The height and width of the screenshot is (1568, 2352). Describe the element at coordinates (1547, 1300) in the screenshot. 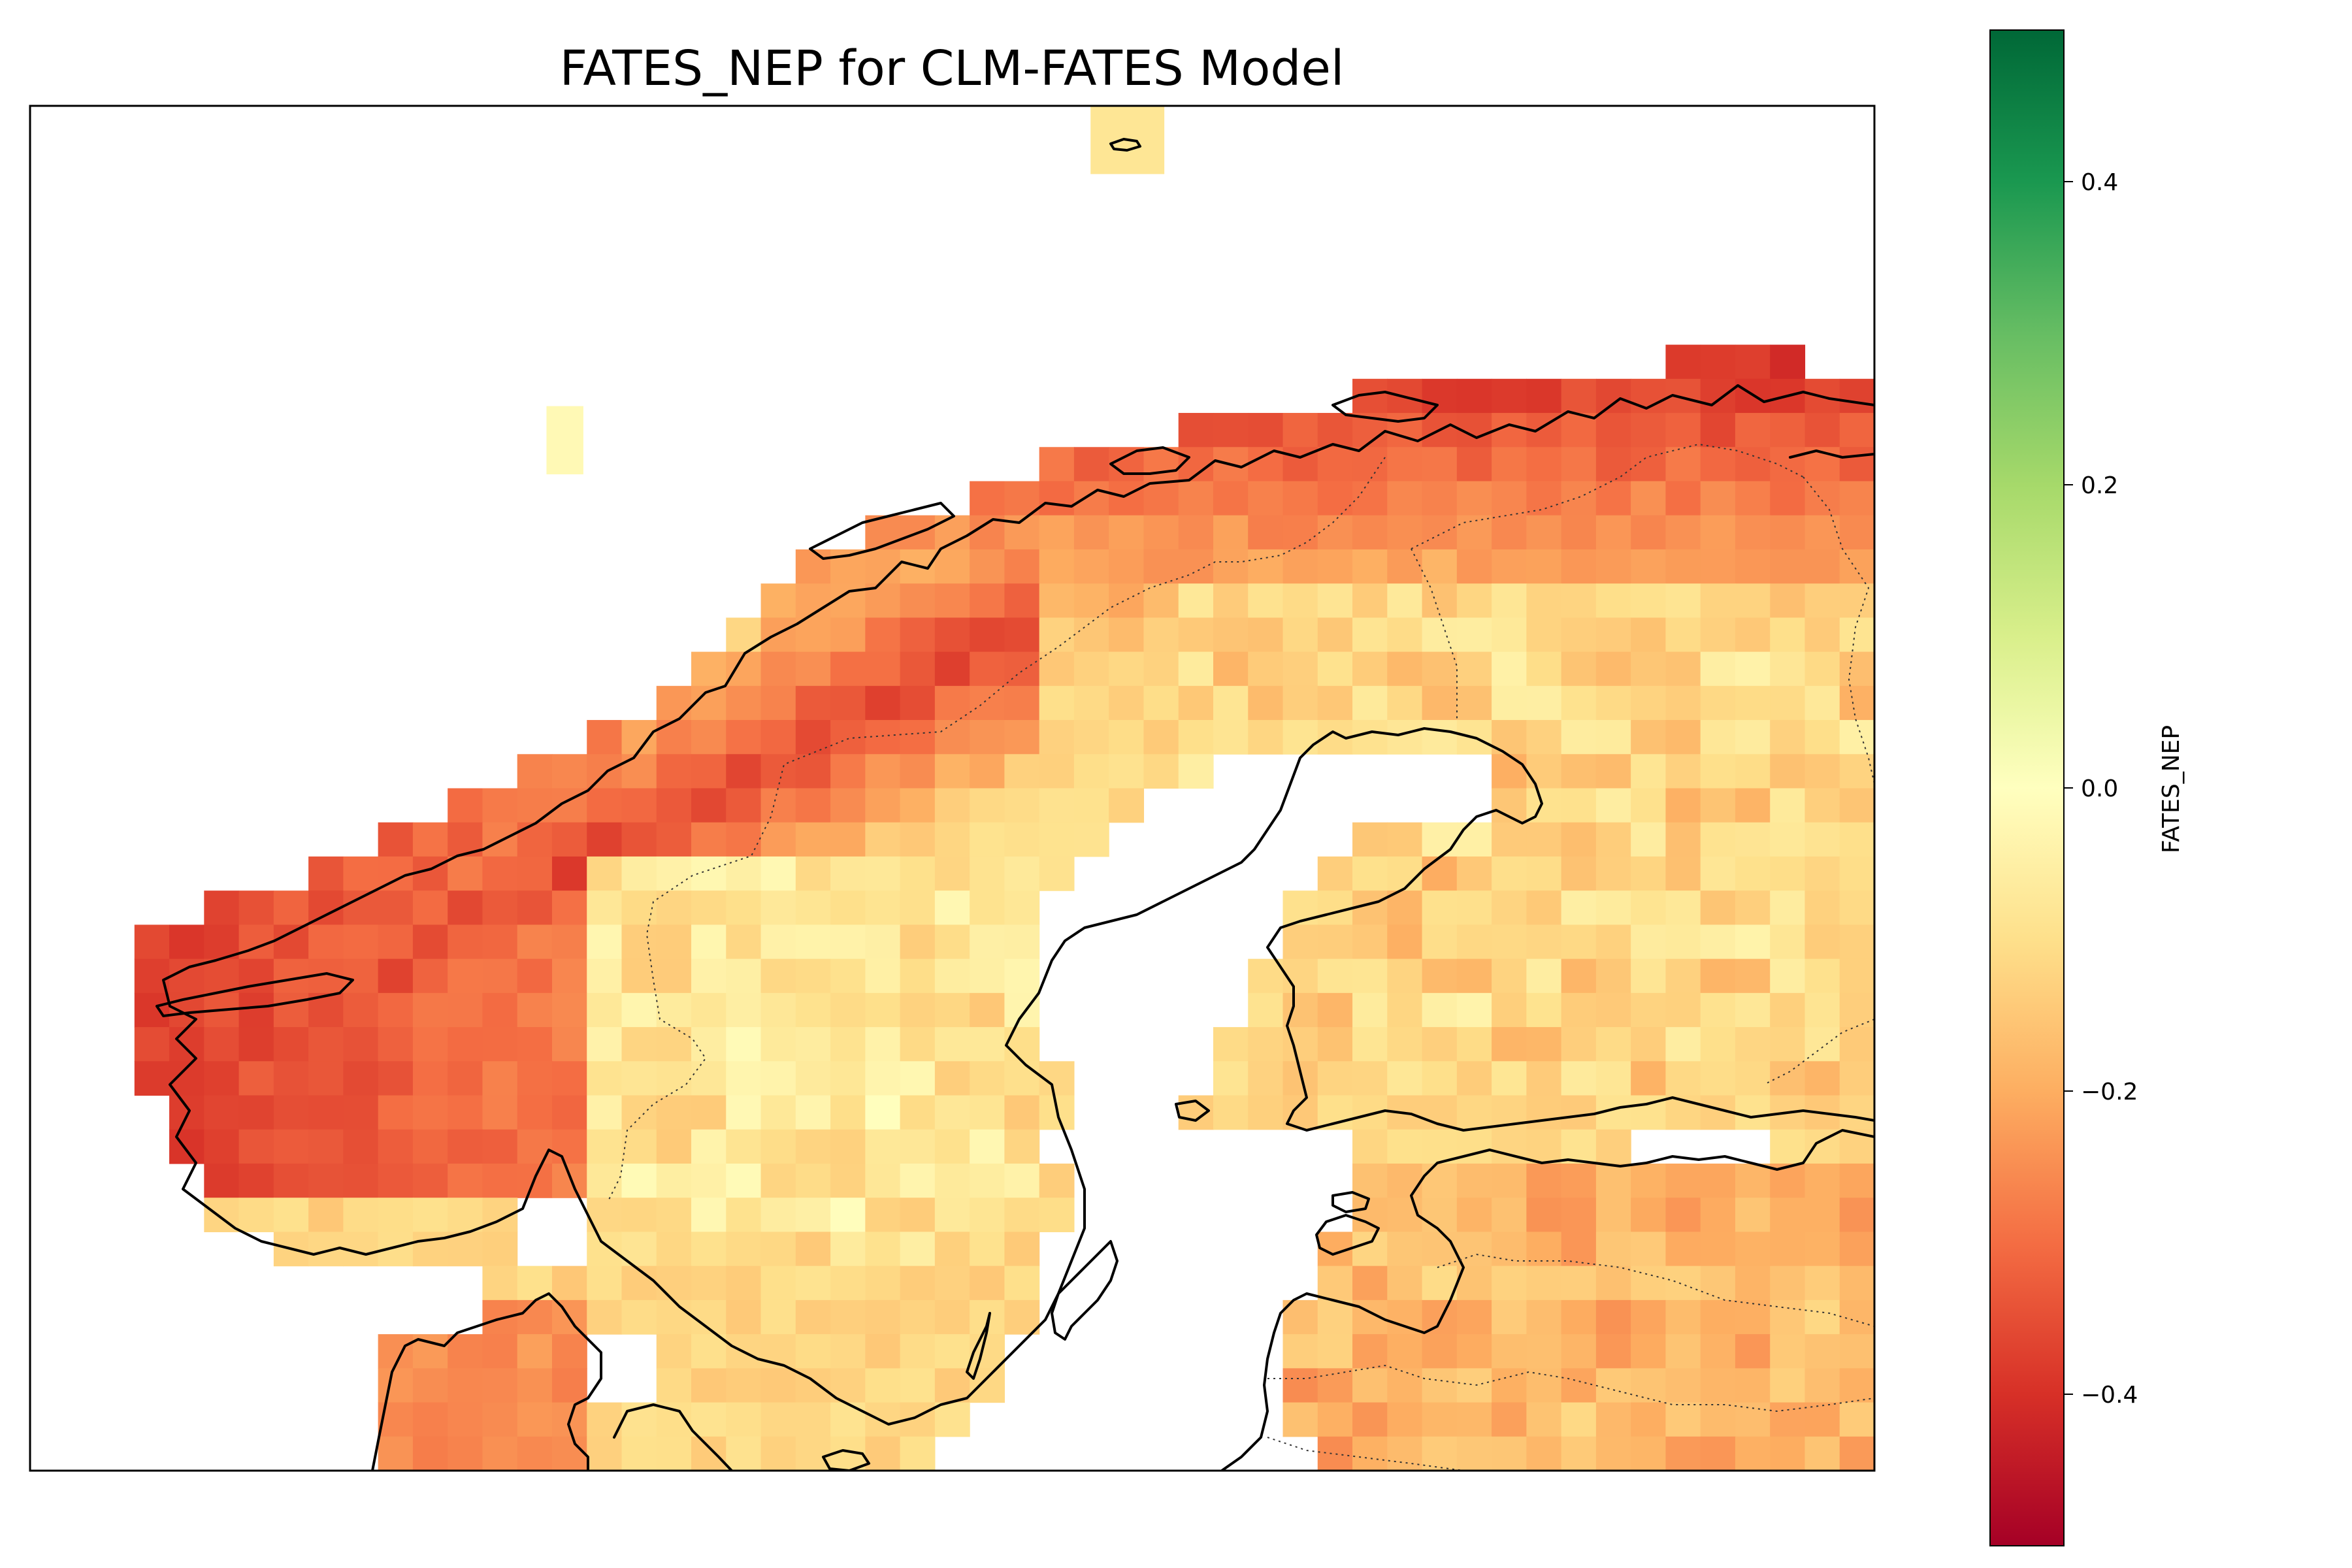

I see `baltic-south-coastline` at that location.